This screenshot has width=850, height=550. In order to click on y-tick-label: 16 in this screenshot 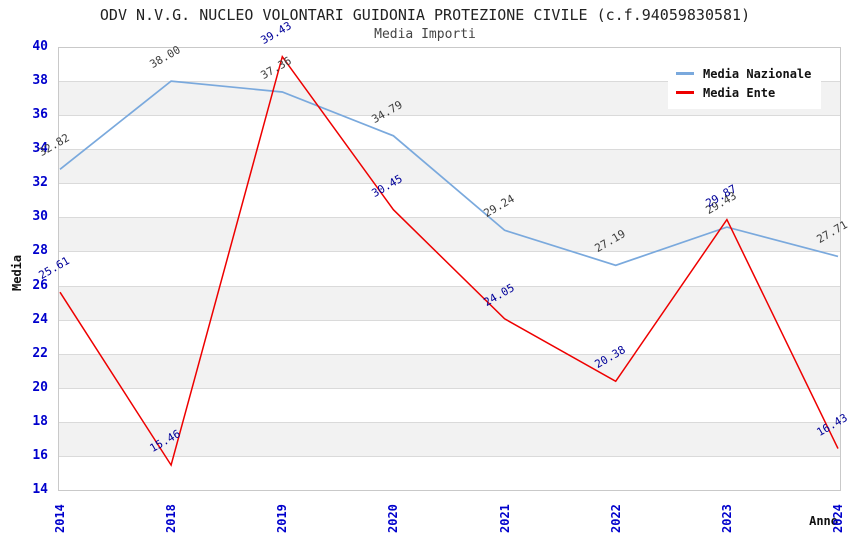, I will do `click(40, 455)`.